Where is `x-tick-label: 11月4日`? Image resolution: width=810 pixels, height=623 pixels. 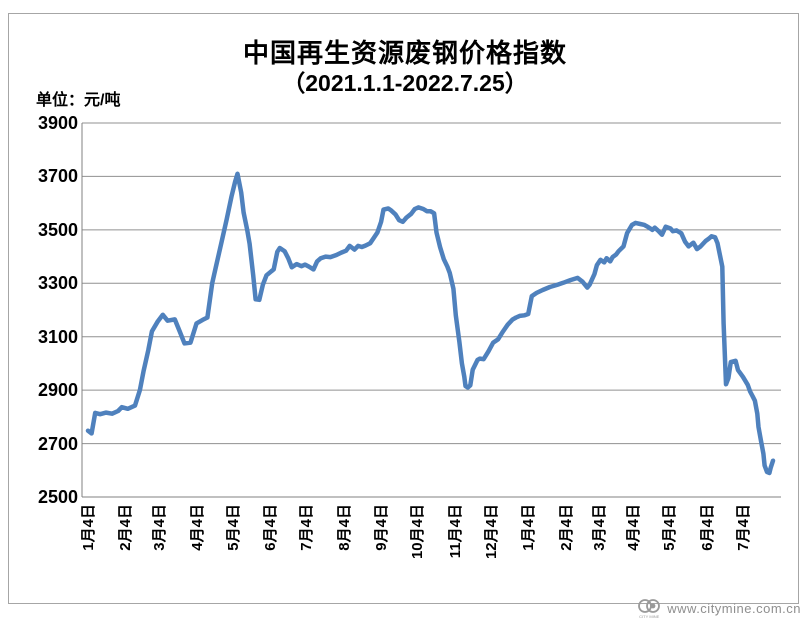 x-tick-label: 11月4日 is located at coordinates (455, 531).